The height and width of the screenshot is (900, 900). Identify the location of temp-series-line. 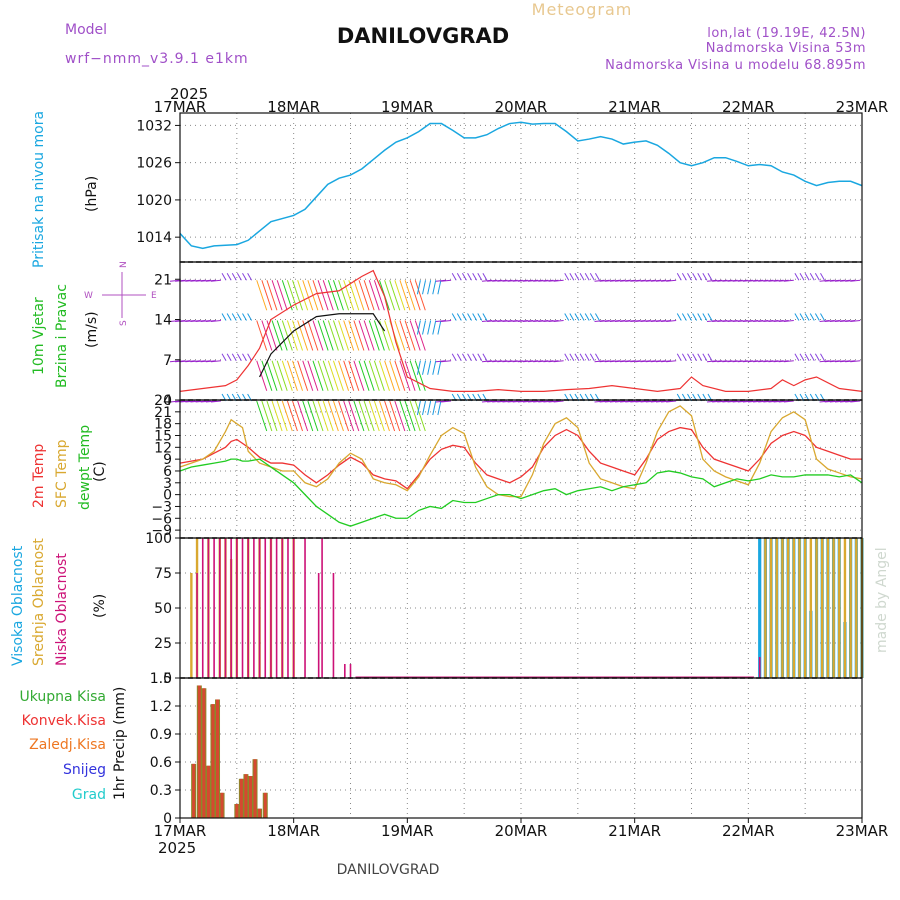
(521, 451).